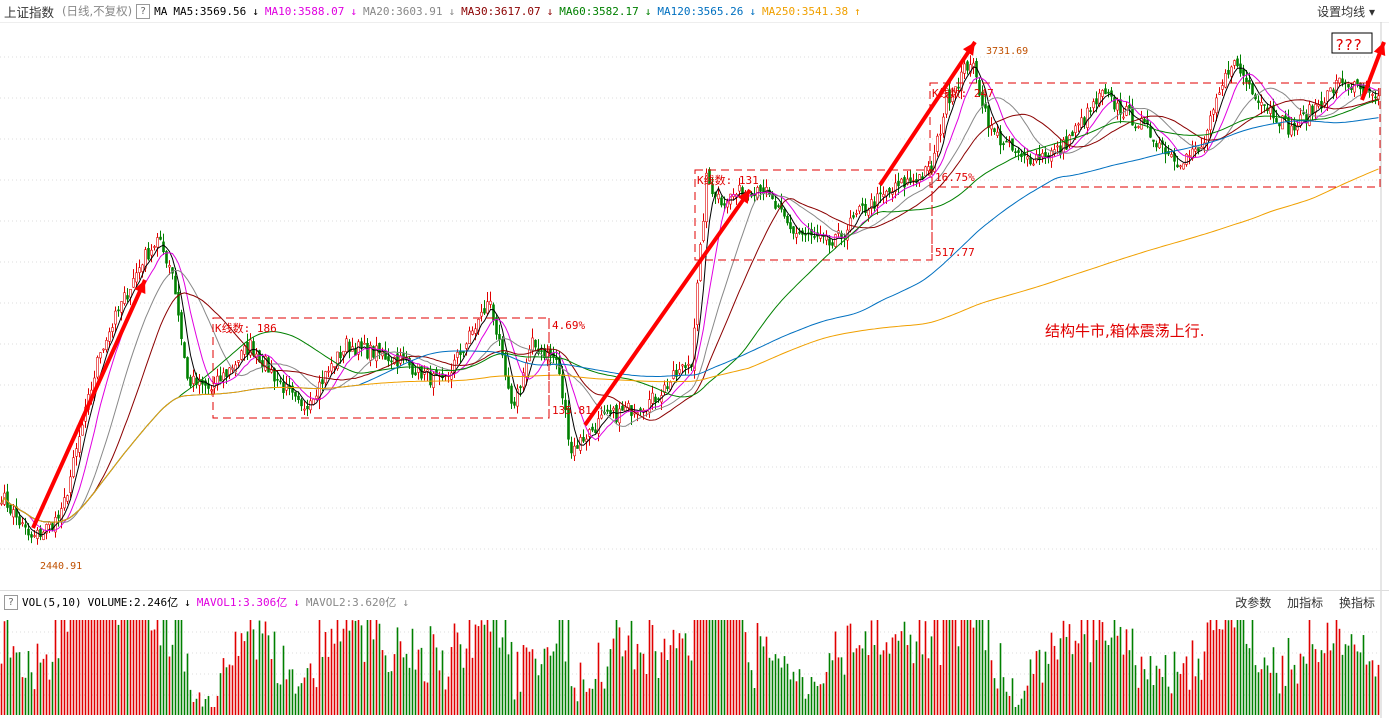 The width and height of the screenshot is (1389, 718). What do you see at coordinates (11, 602) in the screenshot?
I see `volume-help-button: ?` at bounding box center [11, 602].